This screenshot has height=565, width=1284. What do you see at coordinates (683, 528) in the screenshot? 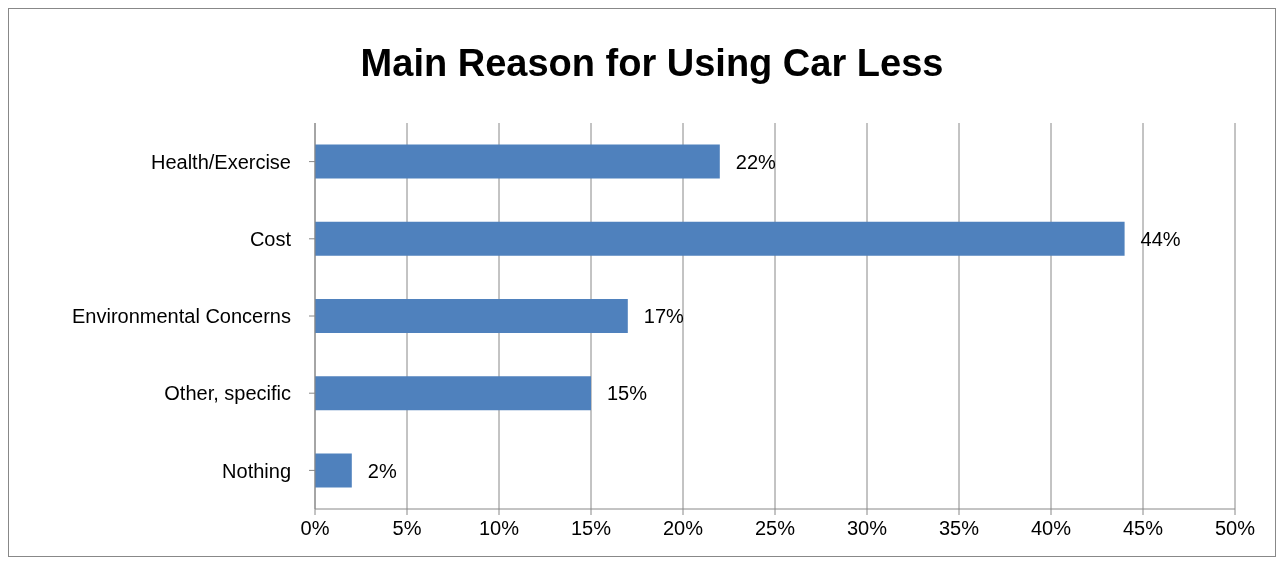
I see `x-tick-label: 20%` at bounding box center [683, 528].